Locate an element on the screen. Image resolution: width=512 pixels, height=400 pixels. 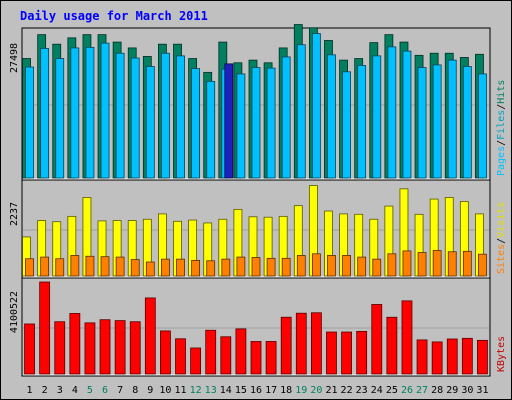
x-tick-label-12: 12 is located at coordinates (196, 390).